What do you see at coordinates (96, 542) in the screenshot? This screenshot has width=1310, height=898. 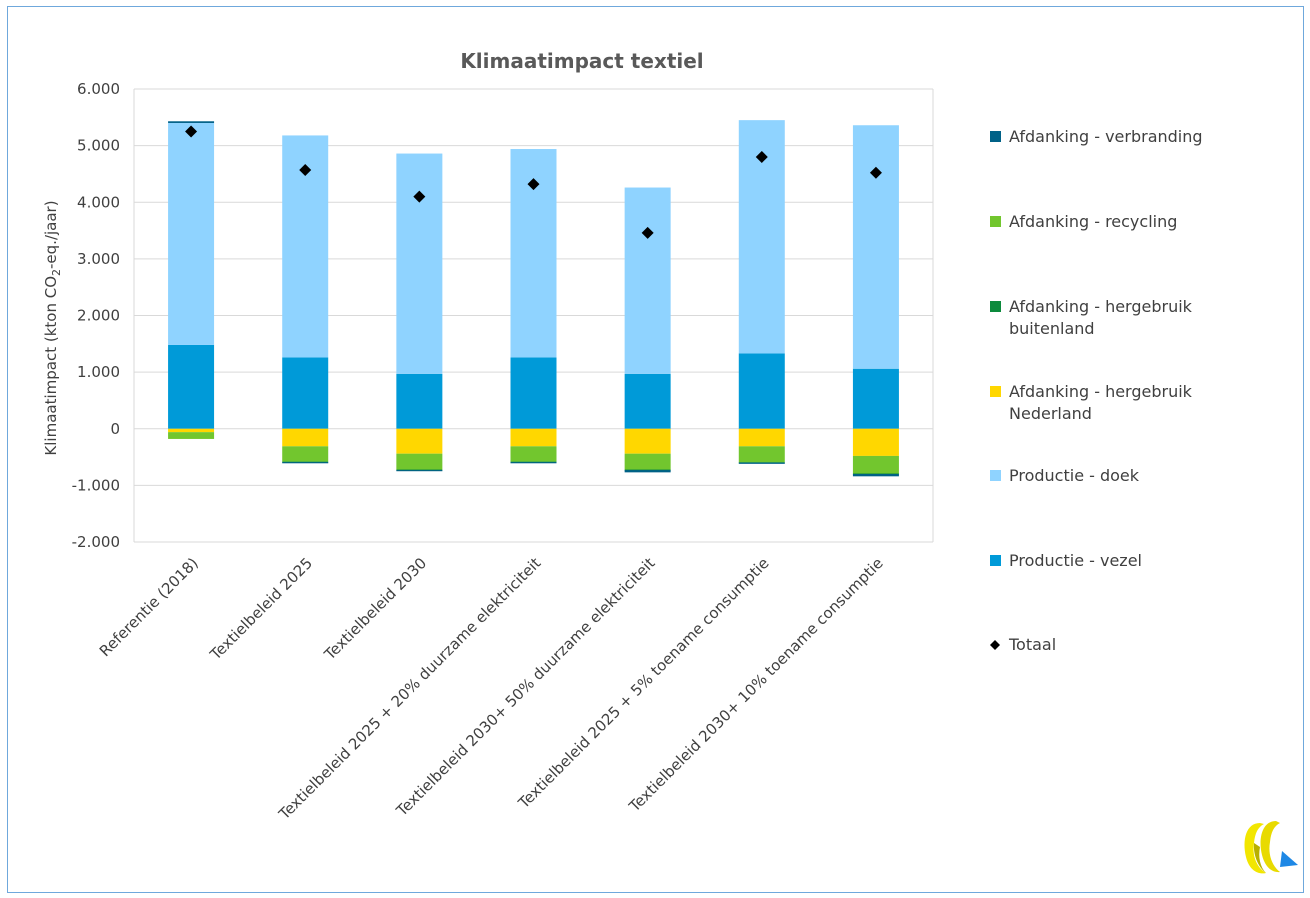 I see `y-tick-label: -2.000` at bounding box center [96, 542].